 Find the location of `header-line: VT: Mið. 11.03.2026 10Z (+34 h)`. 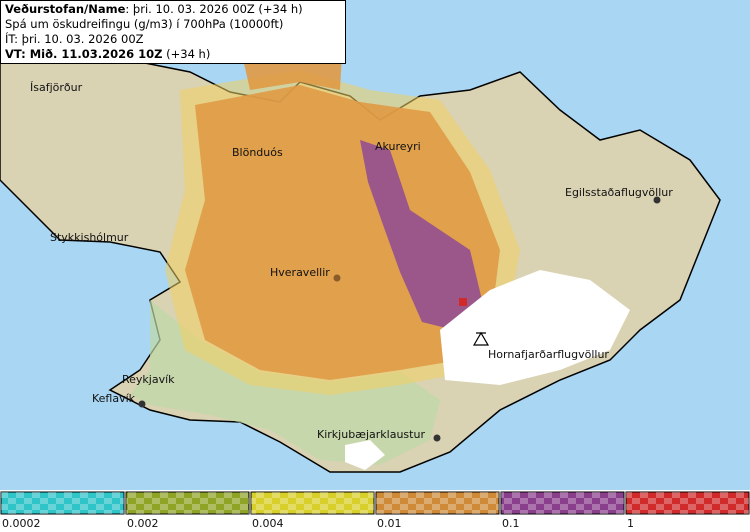

header-line: VT: Mið. 11.03.2026 10Z (+34 h) is located at coordinates (173, 54).